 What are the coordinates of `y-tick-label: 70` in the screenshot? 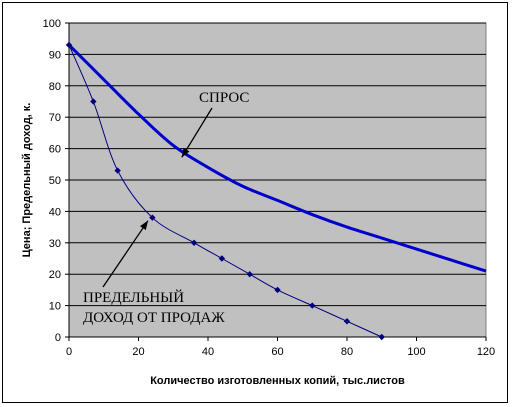 It's located at (55, 118).